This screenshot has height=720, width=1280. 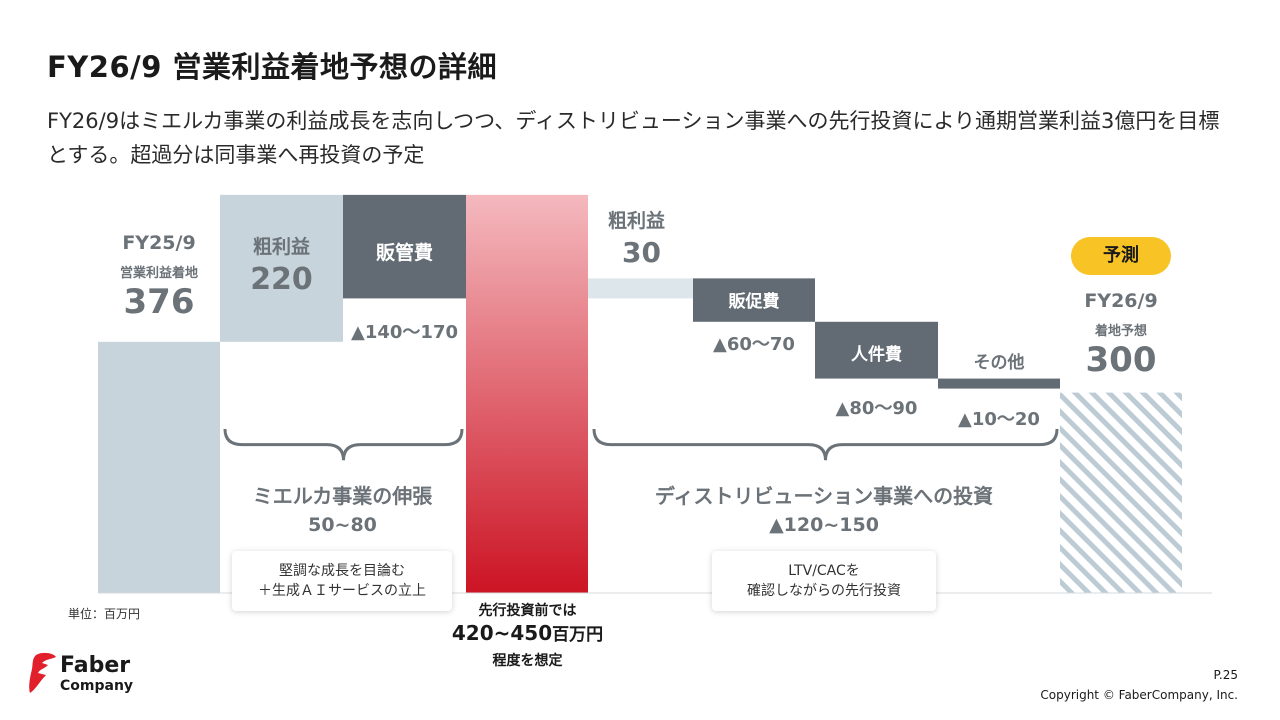 I want to click on unit-label: 単位：百万円, so click(x=104, y=614).